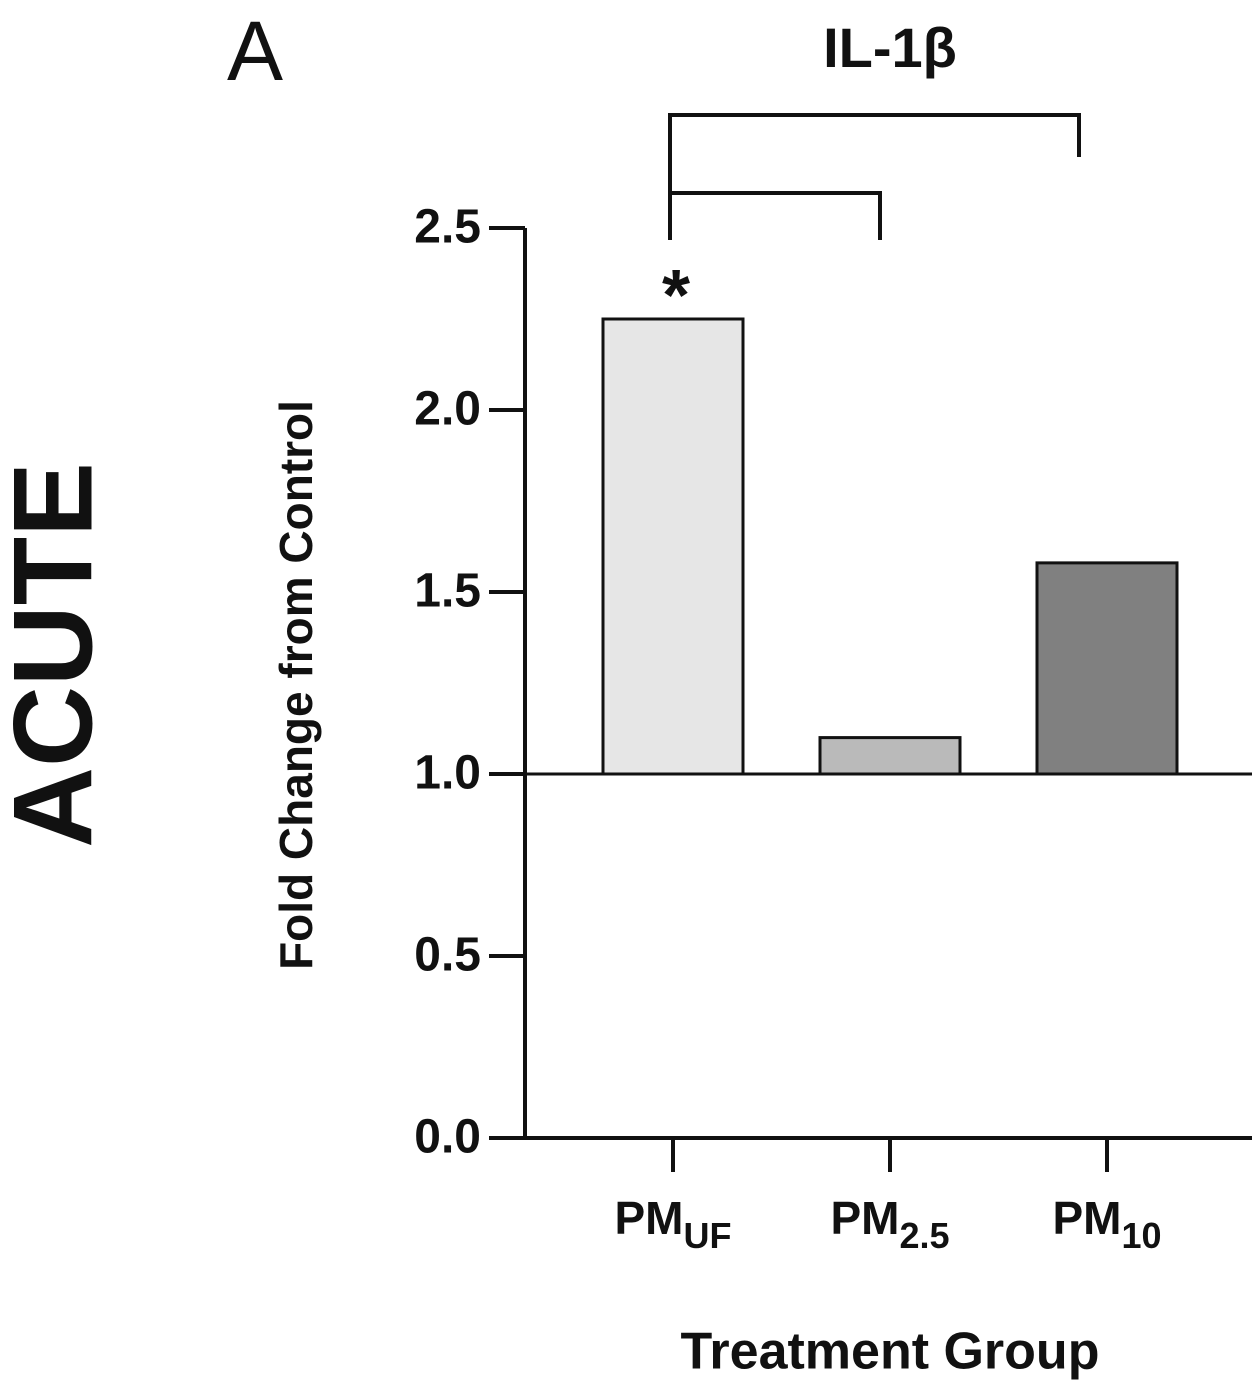 This screenshot has width=1258, height=1400. I want to click on side-label: ACUTE, so click(58, 655).